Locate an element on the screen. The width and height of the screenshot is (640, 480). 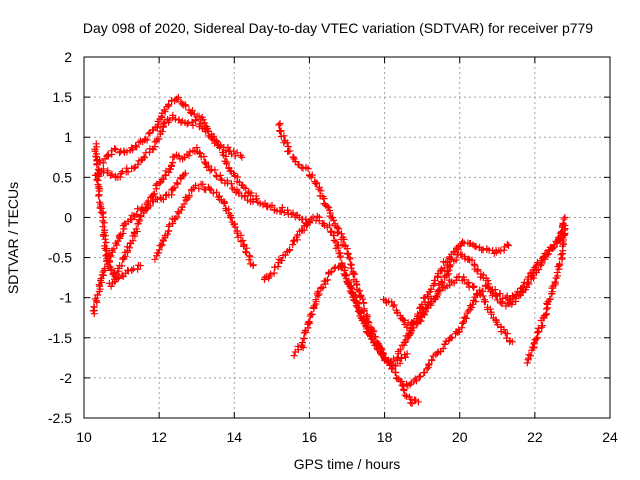
y-tick-label: -2 is located at coordinates (66, 378).